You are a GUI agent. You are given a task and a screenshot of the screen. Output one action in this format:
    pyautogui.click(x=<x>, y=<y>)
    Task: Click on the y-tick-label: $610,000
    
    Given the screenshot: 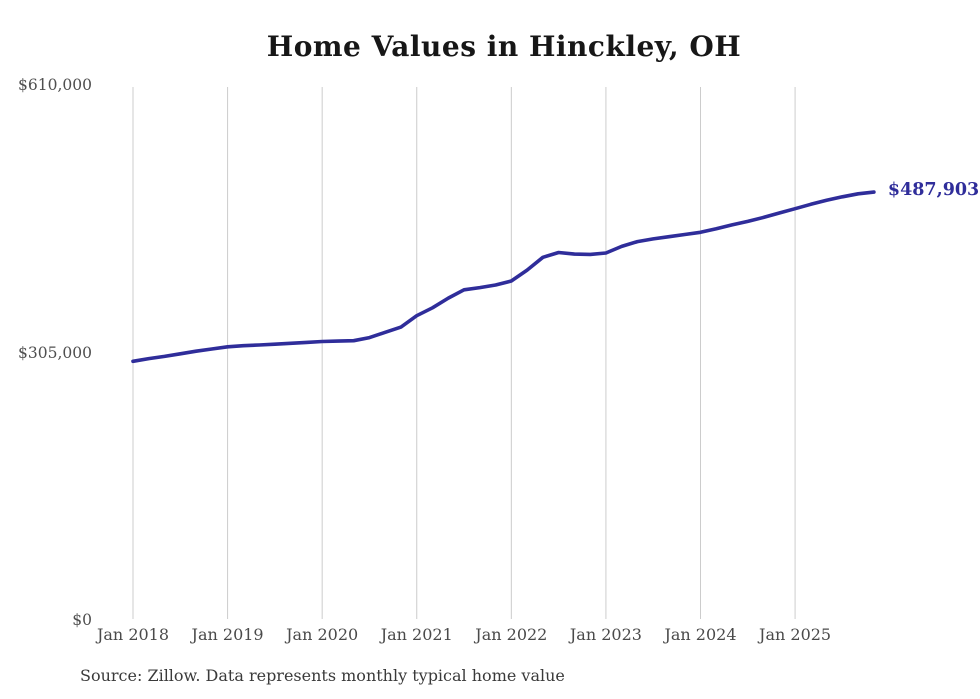 What is the action you would take?
    pyautogui.click(x=55, y=85)
    